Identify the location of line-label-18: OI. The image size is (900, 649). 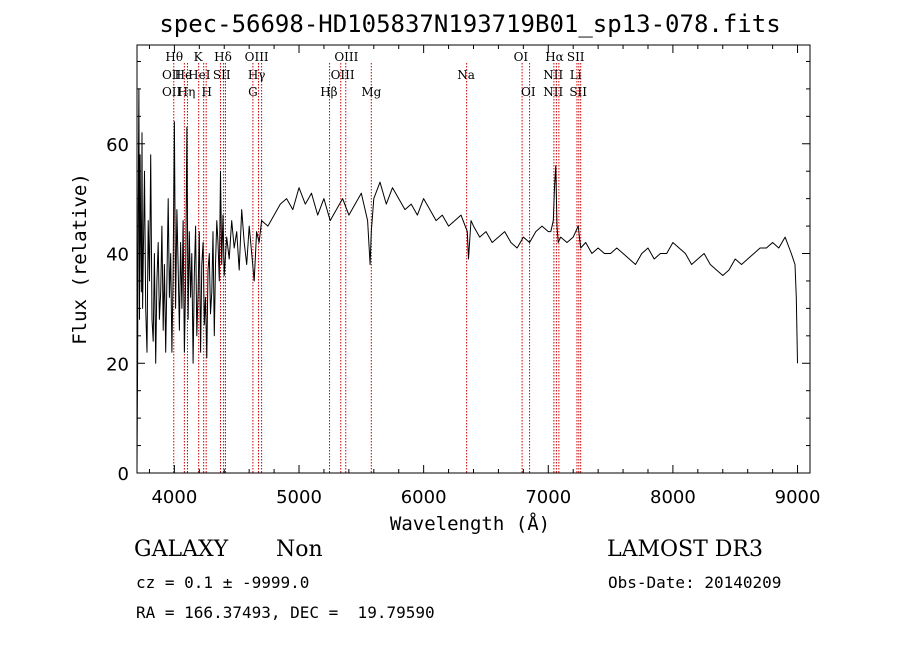
(521, 57).